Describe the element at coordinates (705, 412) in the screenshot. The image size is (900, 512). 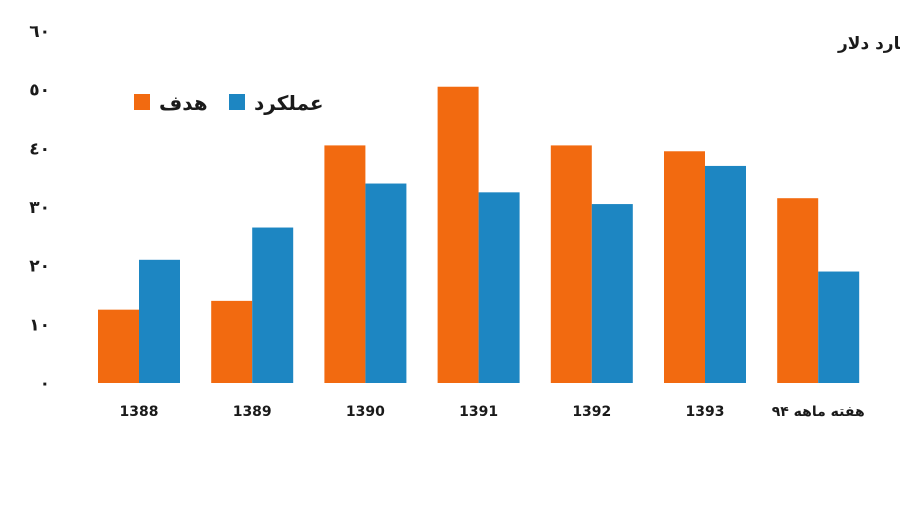
I see `x-tick-label: 1393` at that location.